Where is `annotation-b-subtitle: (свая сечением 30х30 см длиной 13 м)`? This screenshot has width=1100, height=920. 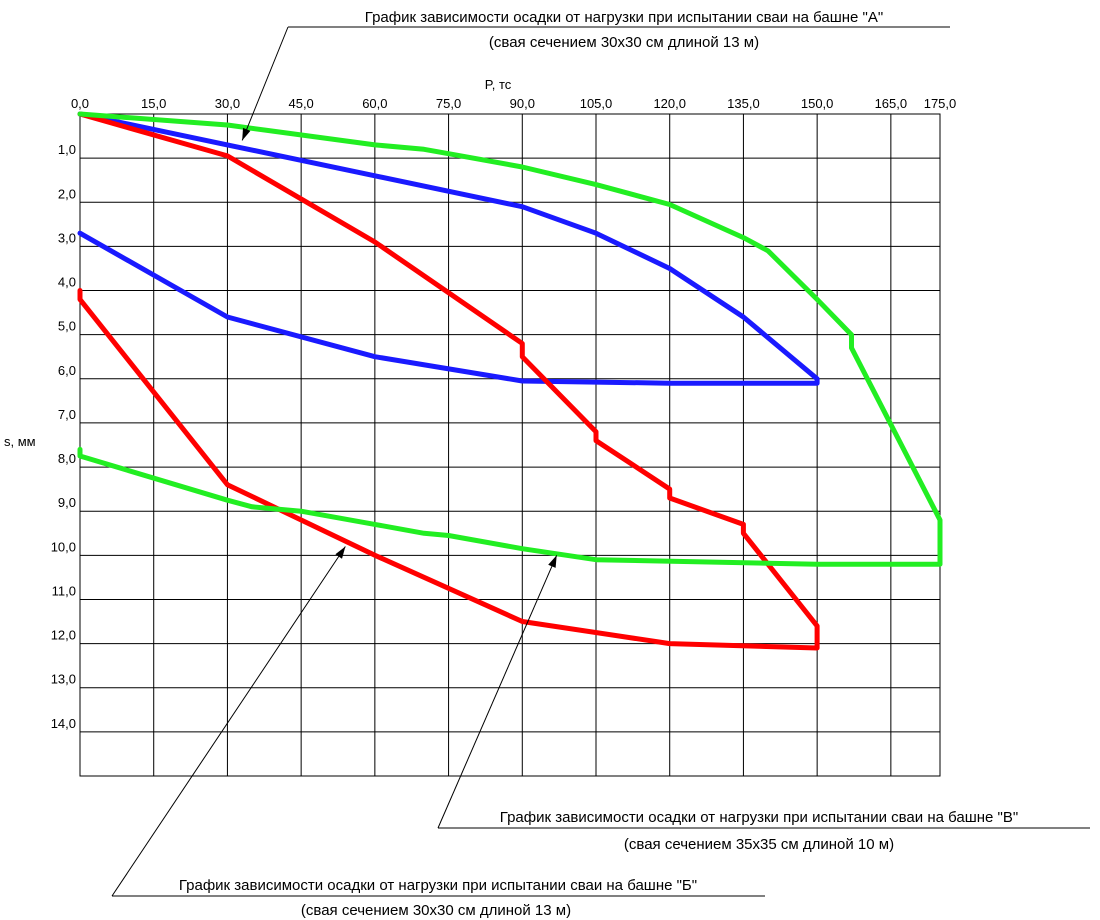 annotation-b-subtitle: (свая сечением 30х30 см длиной 13 м) is located at coordinates (436, 910).